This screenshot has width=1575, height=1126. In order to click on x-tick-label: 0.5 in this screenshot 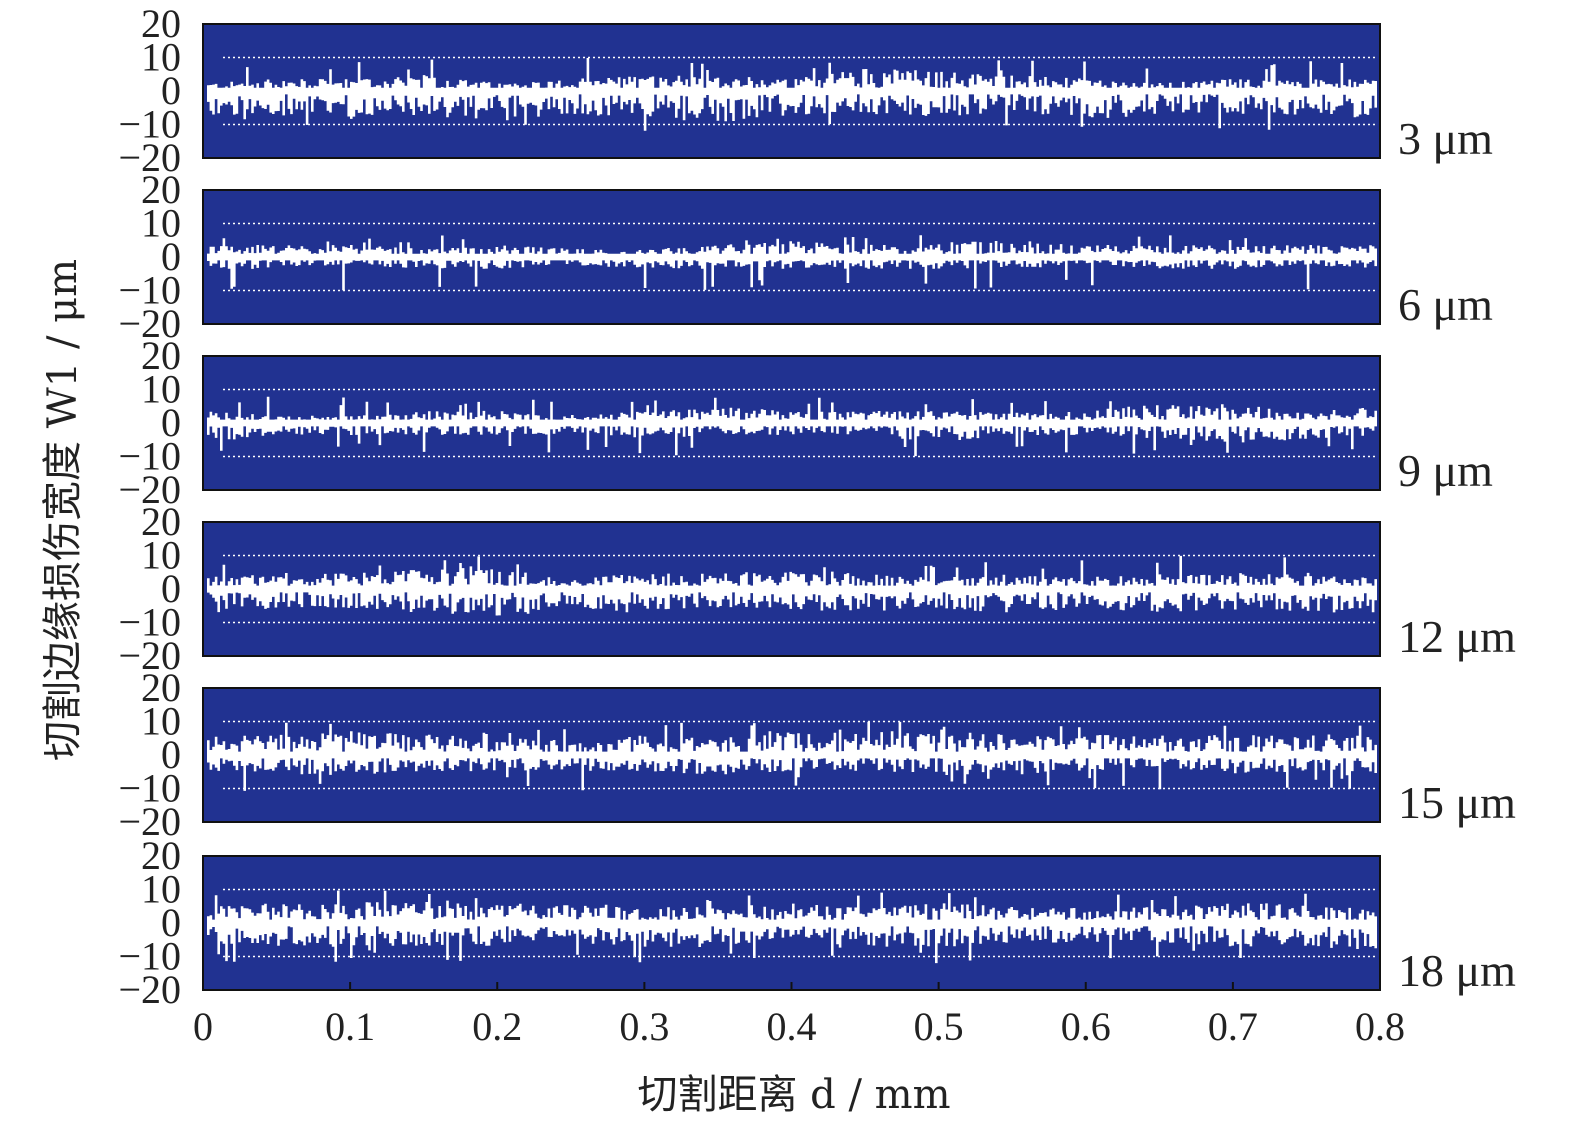, I will do `click(939, 1026)`.